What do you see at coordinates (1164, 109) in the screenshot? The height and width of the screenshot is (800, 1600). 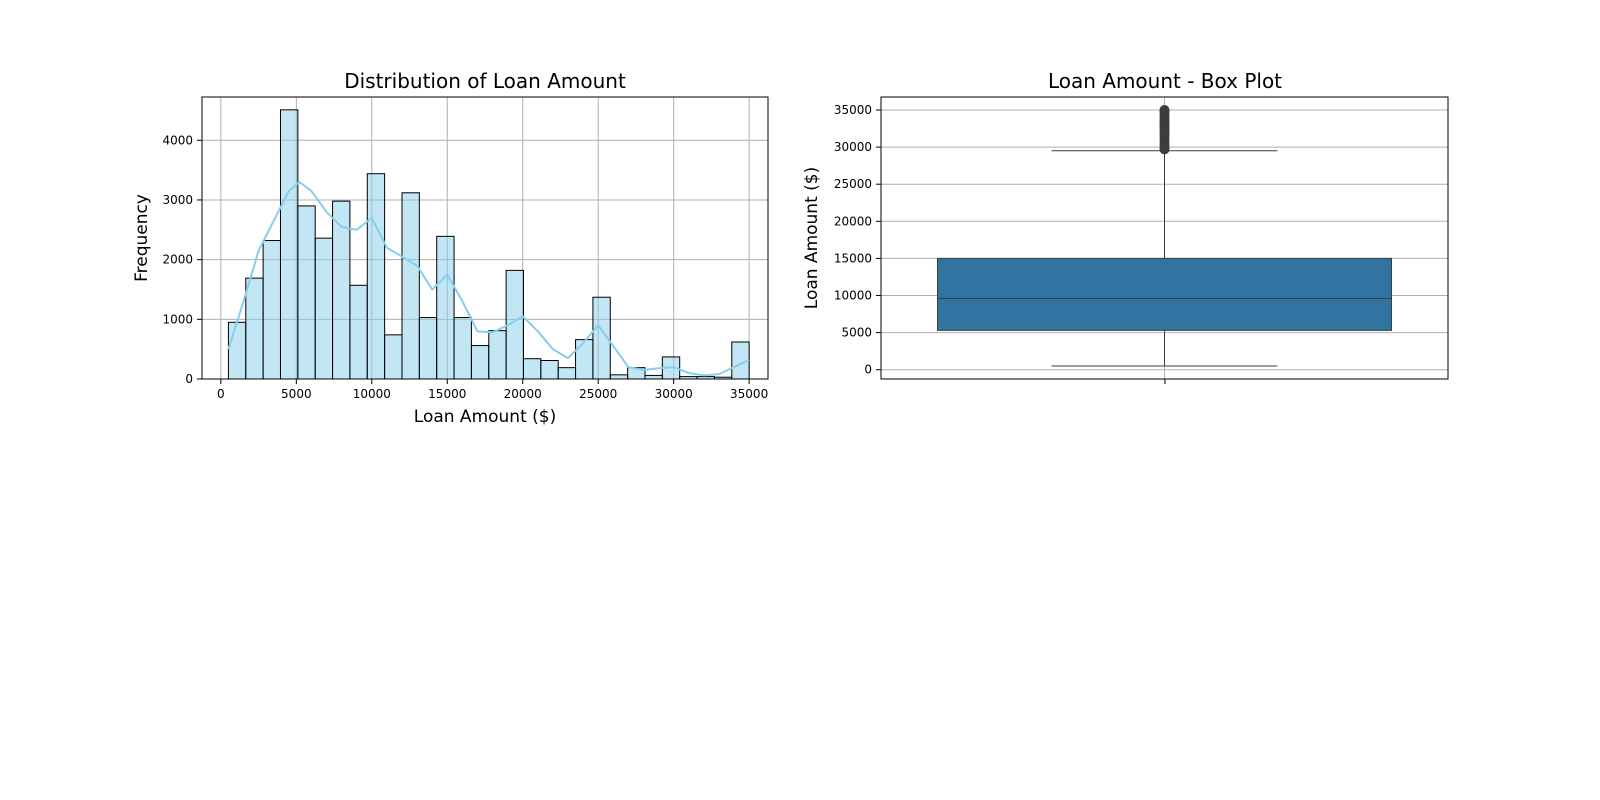 I see `outlier-point` at bounding box center [1164, 109].